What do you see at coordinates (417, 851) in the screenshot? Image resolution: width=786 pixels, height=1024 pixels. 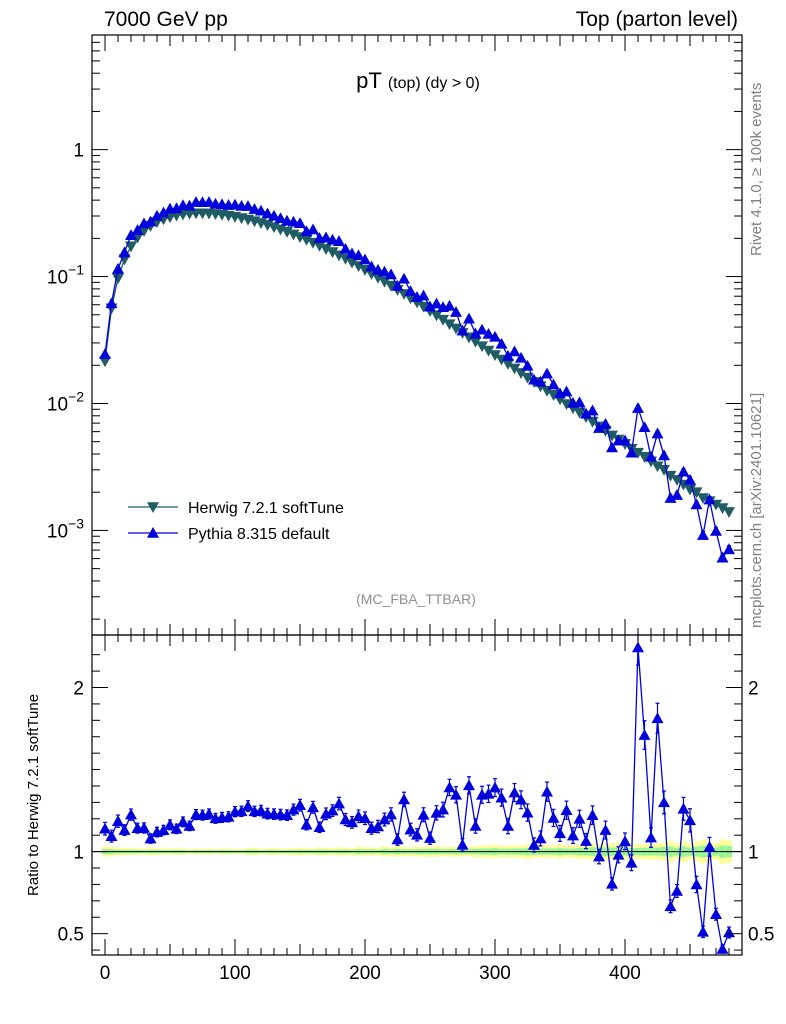 I see `ratio-uncertainty-bands` at bounding box center [417, 851].